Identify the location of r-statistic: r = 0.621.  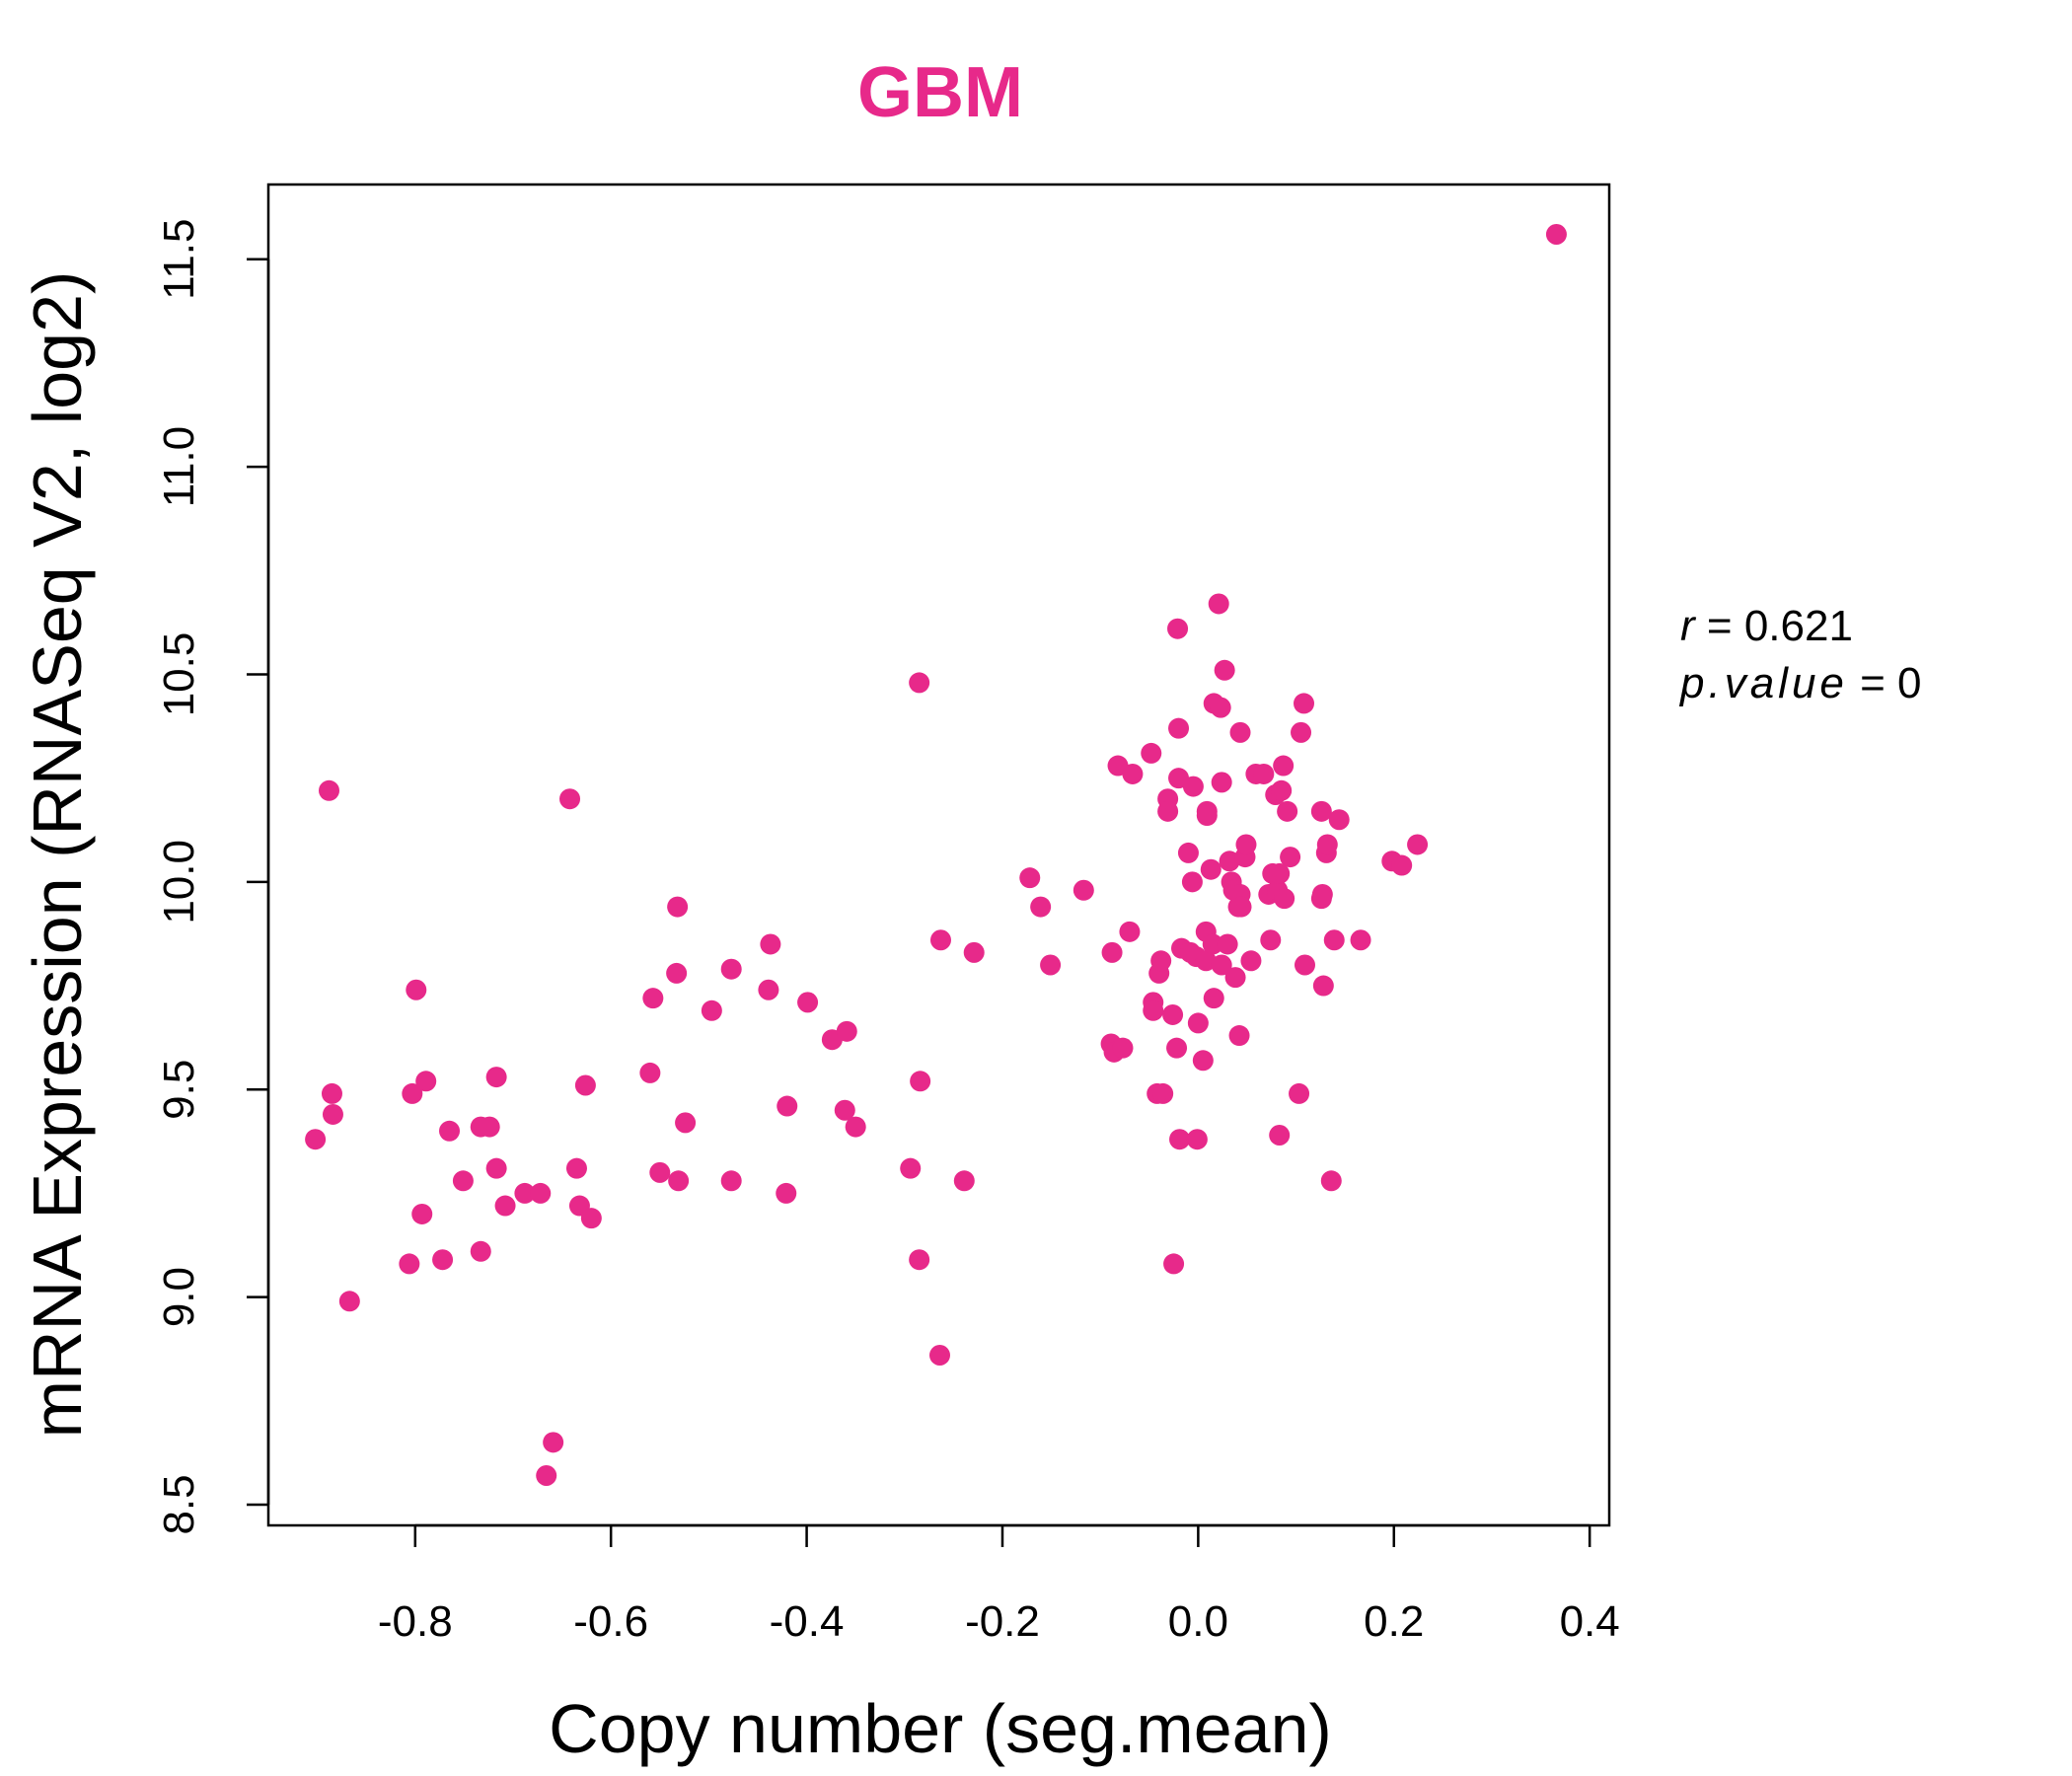
(1766, 626).